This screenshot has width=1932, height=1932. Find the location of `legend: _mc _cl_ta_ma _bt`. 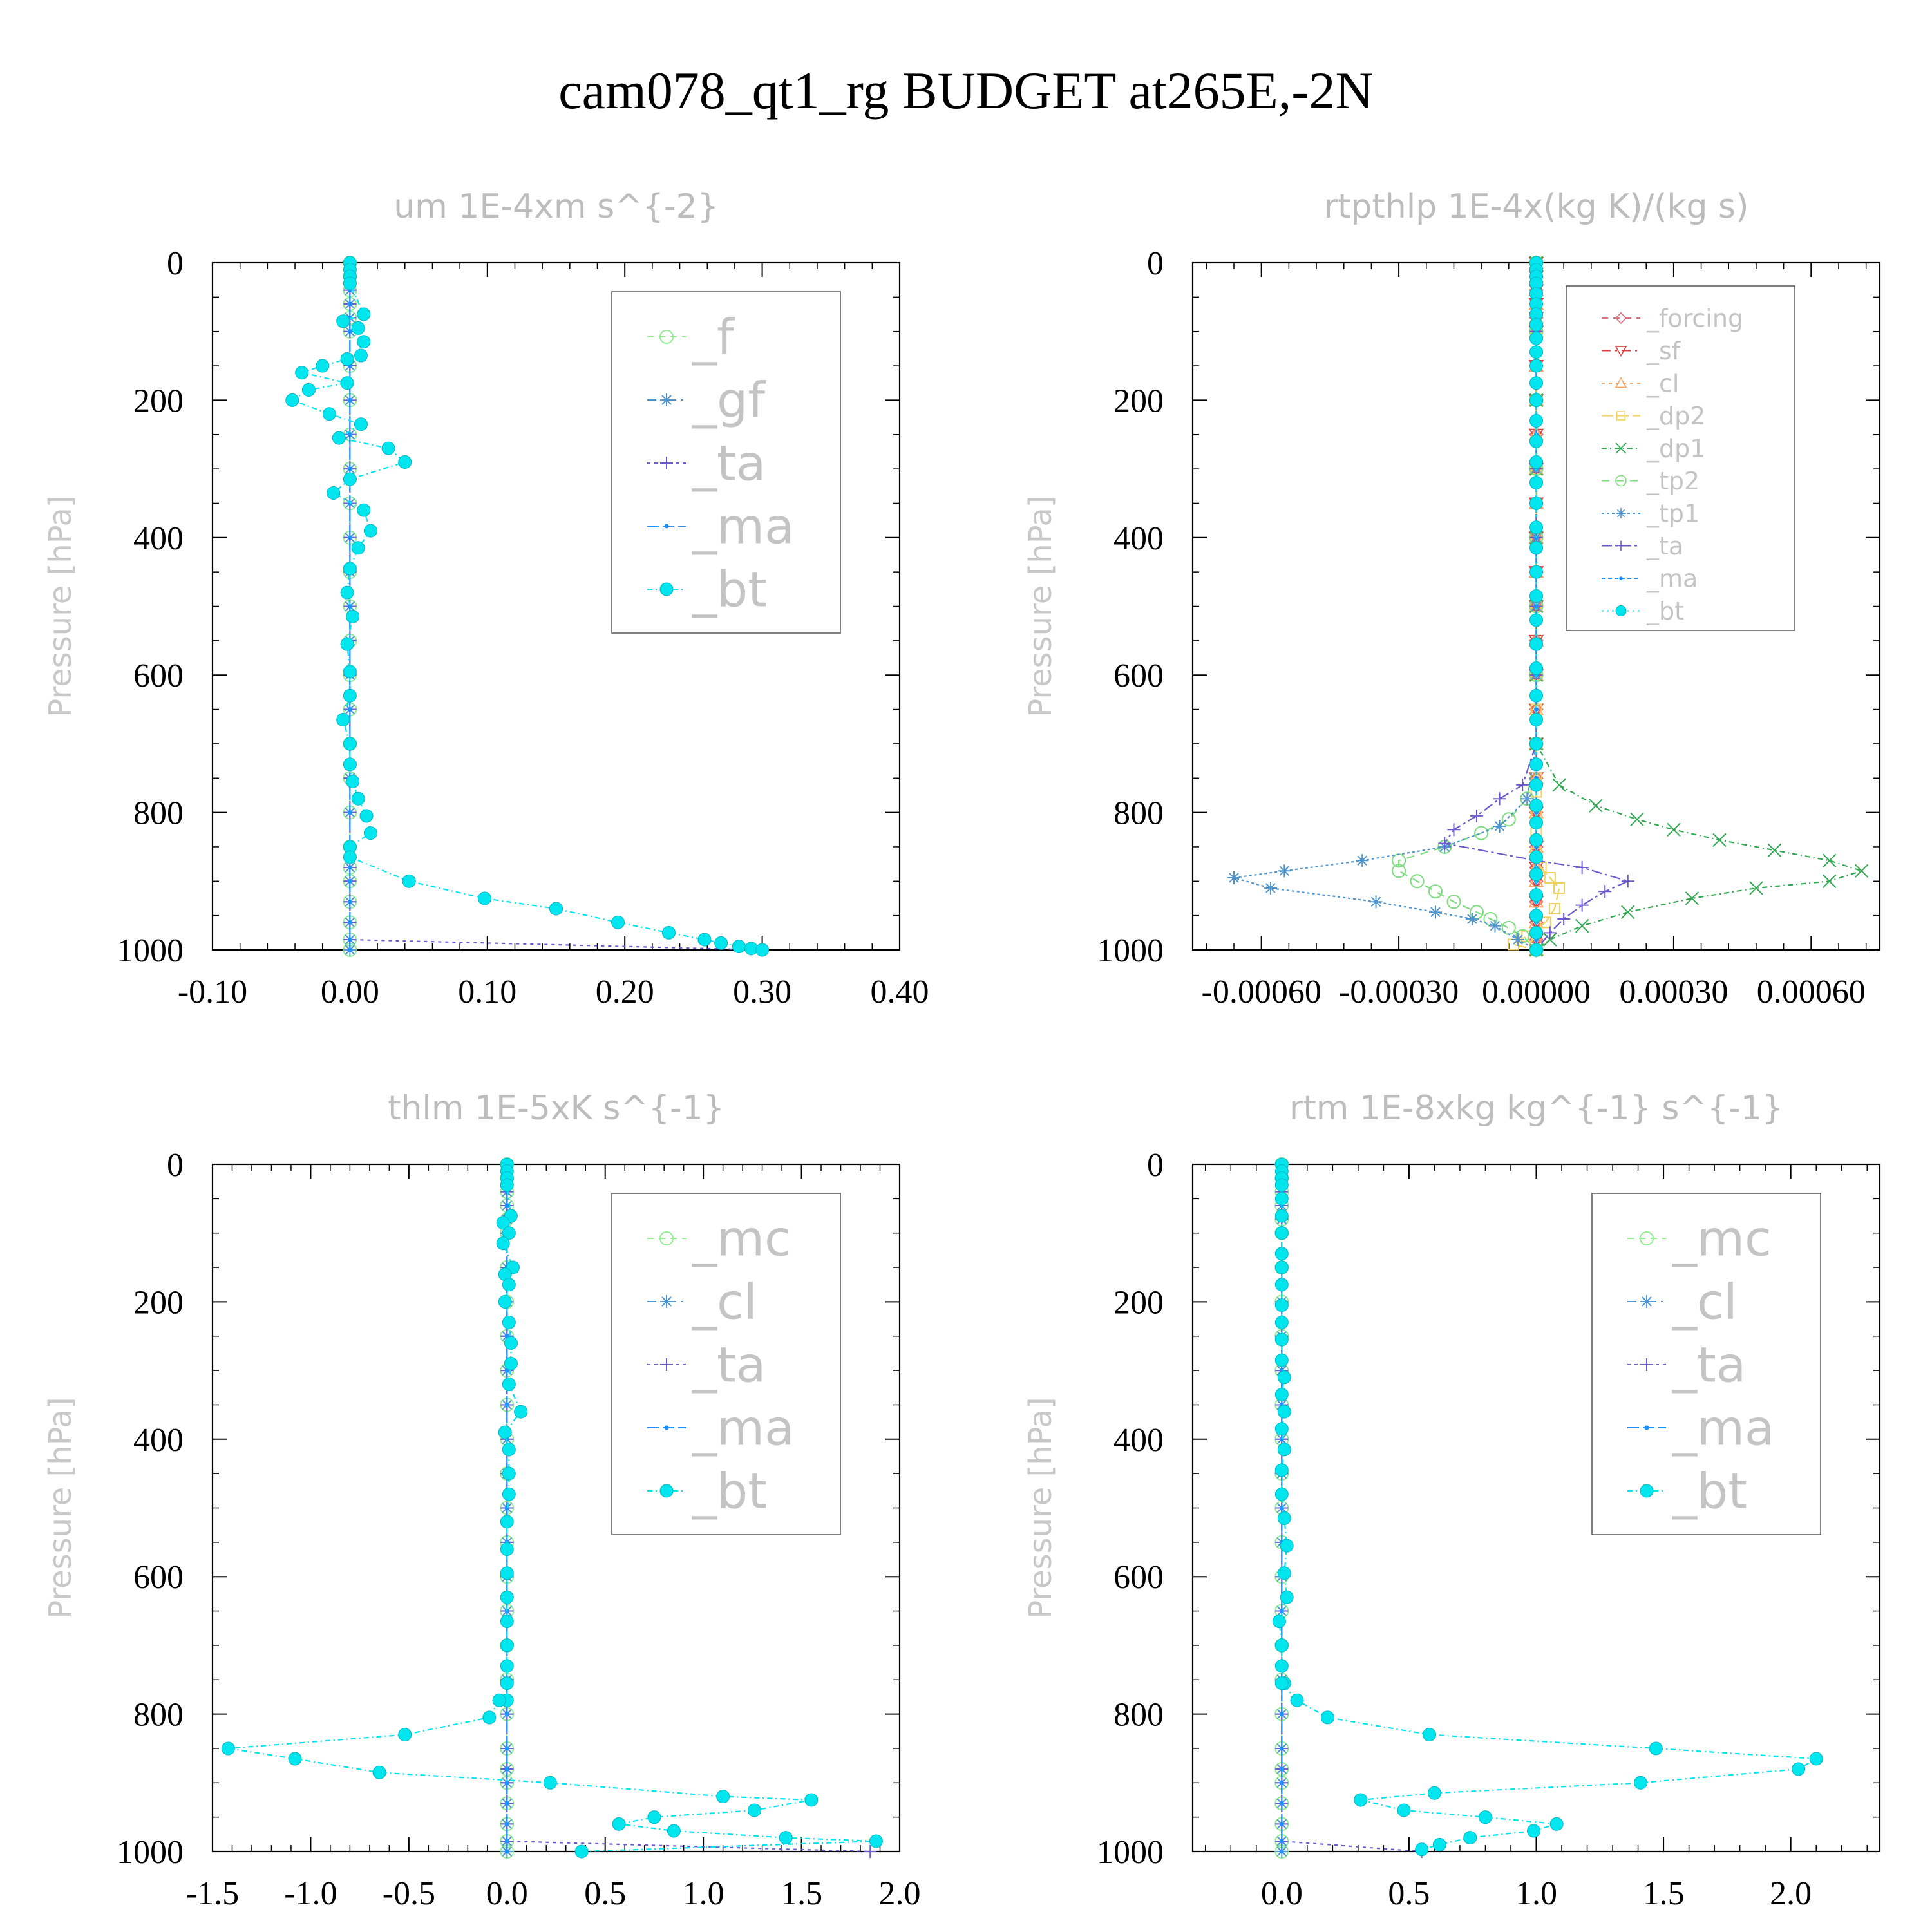

legend: _mc _cl_ta_ma _bt is located at coordinates (1706, 1364).